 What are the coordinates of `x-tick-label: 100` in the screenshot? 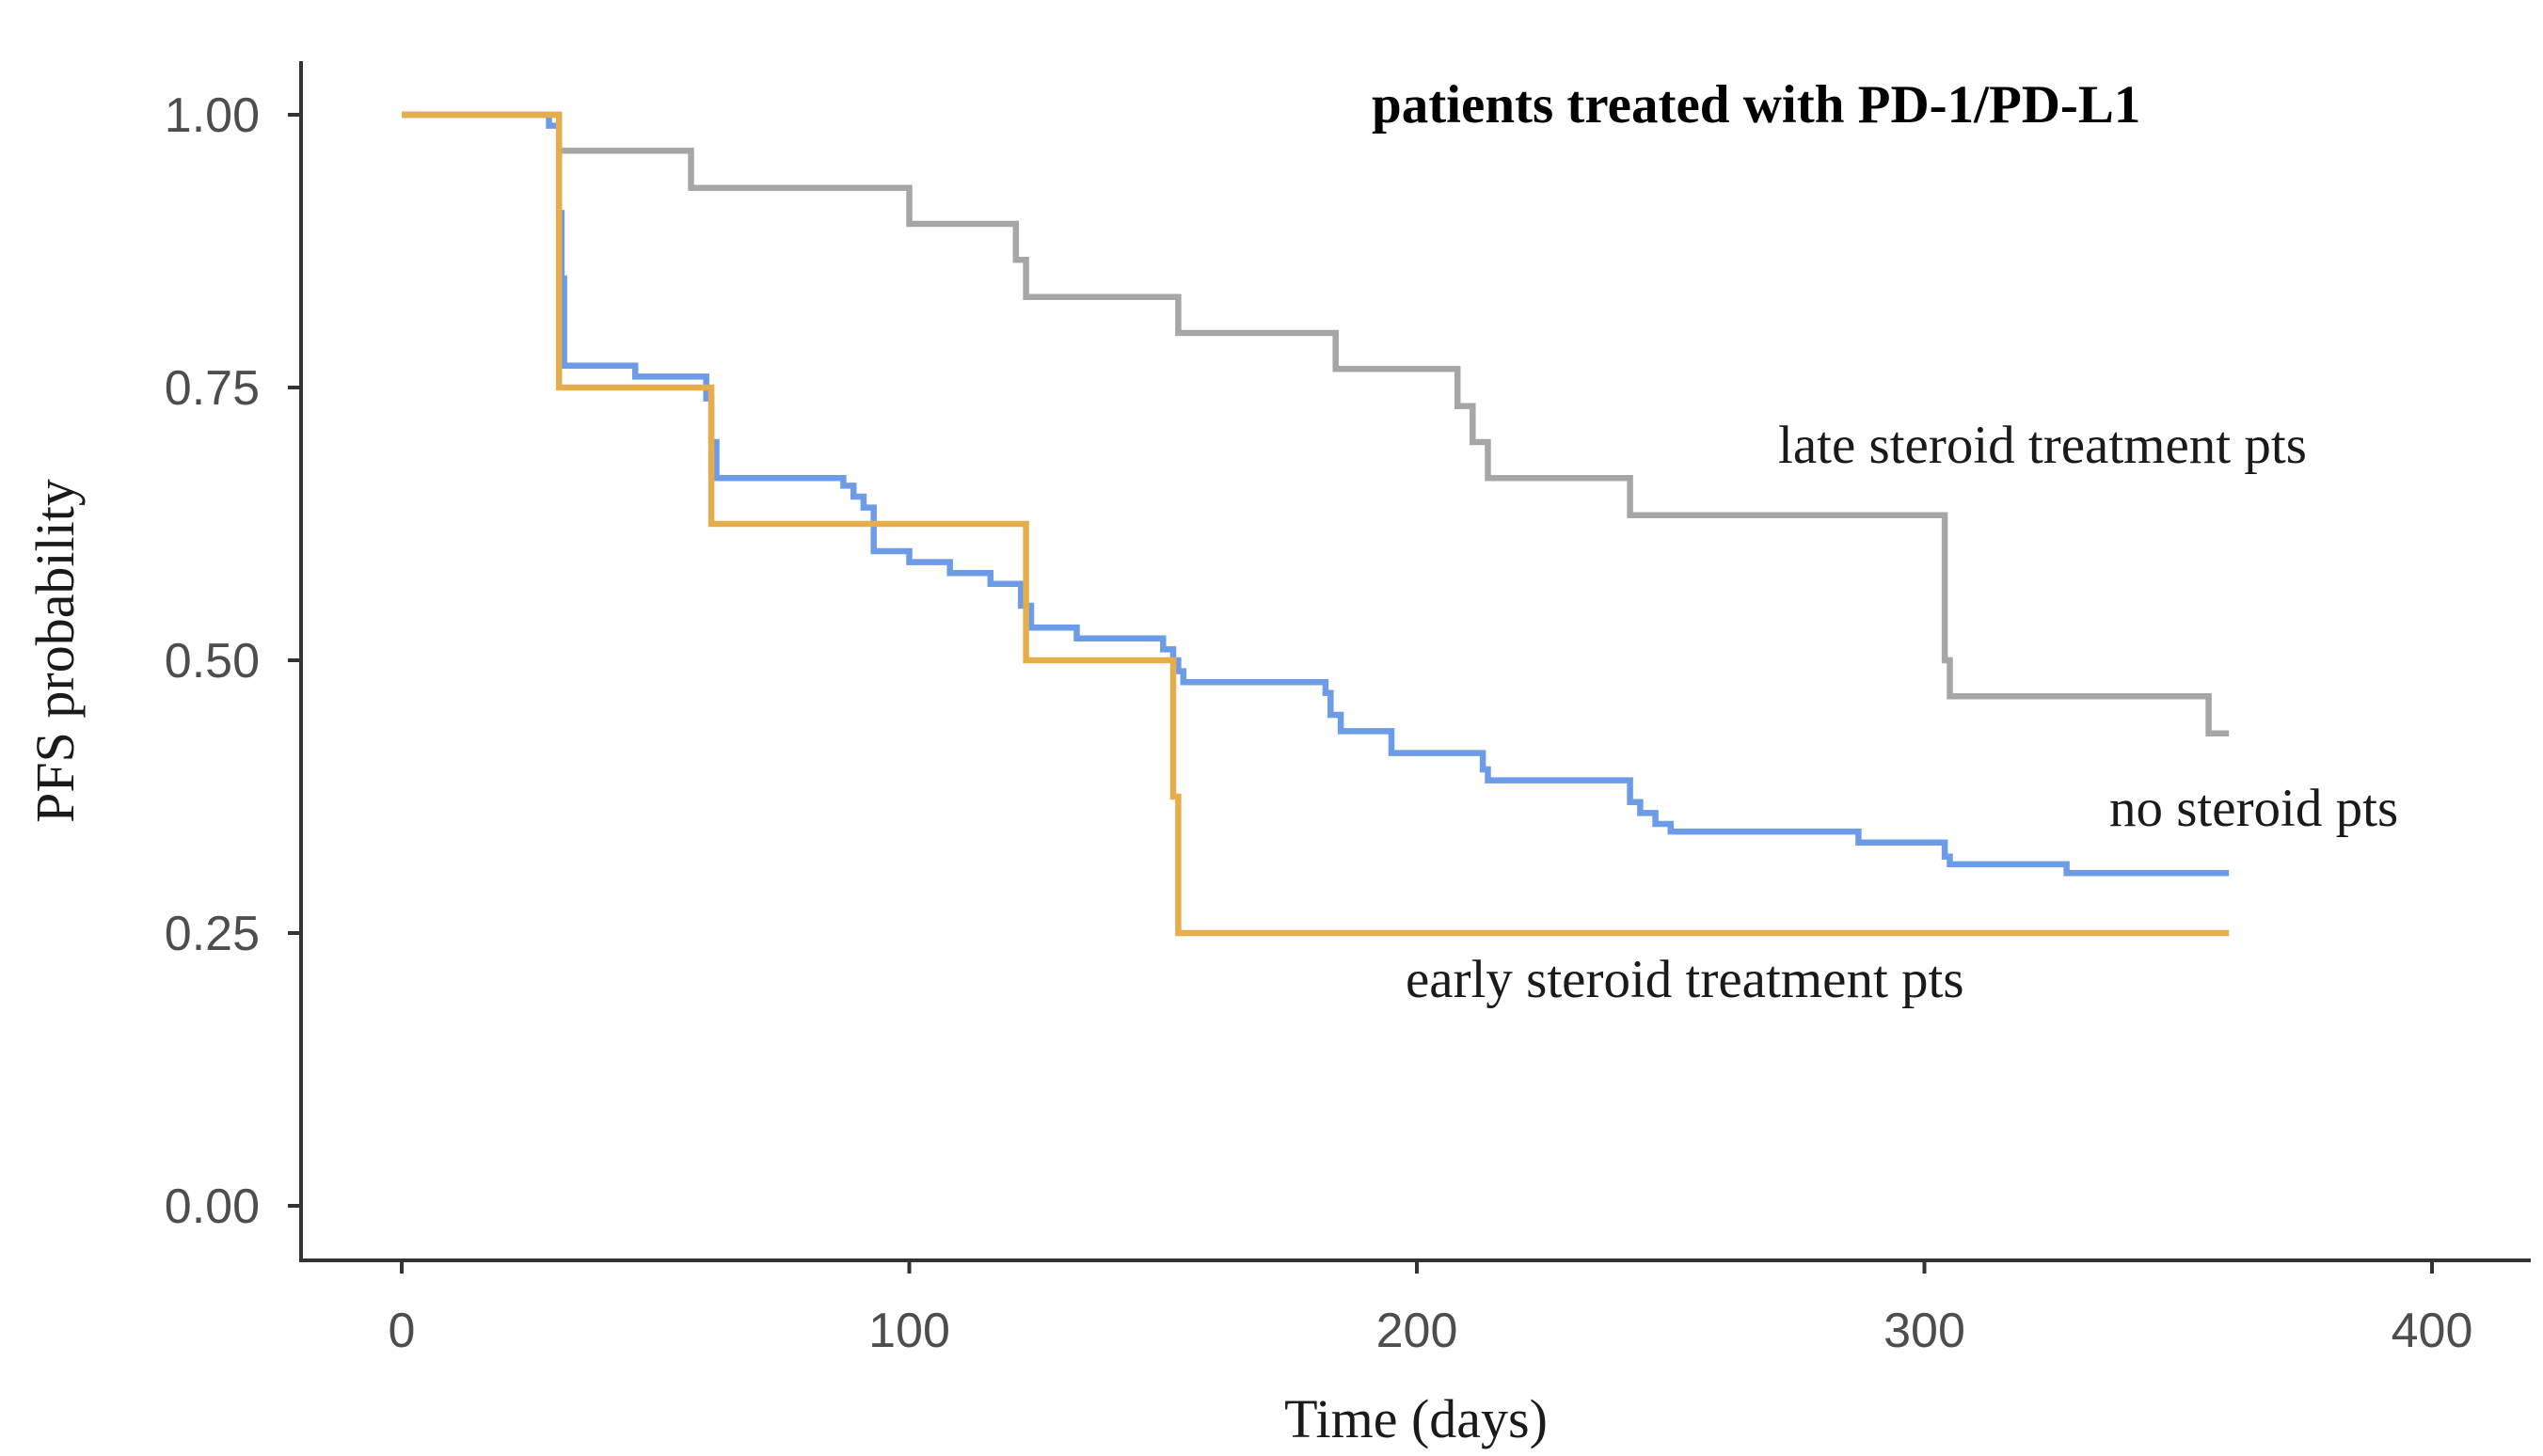 It's located at (909, 1331).